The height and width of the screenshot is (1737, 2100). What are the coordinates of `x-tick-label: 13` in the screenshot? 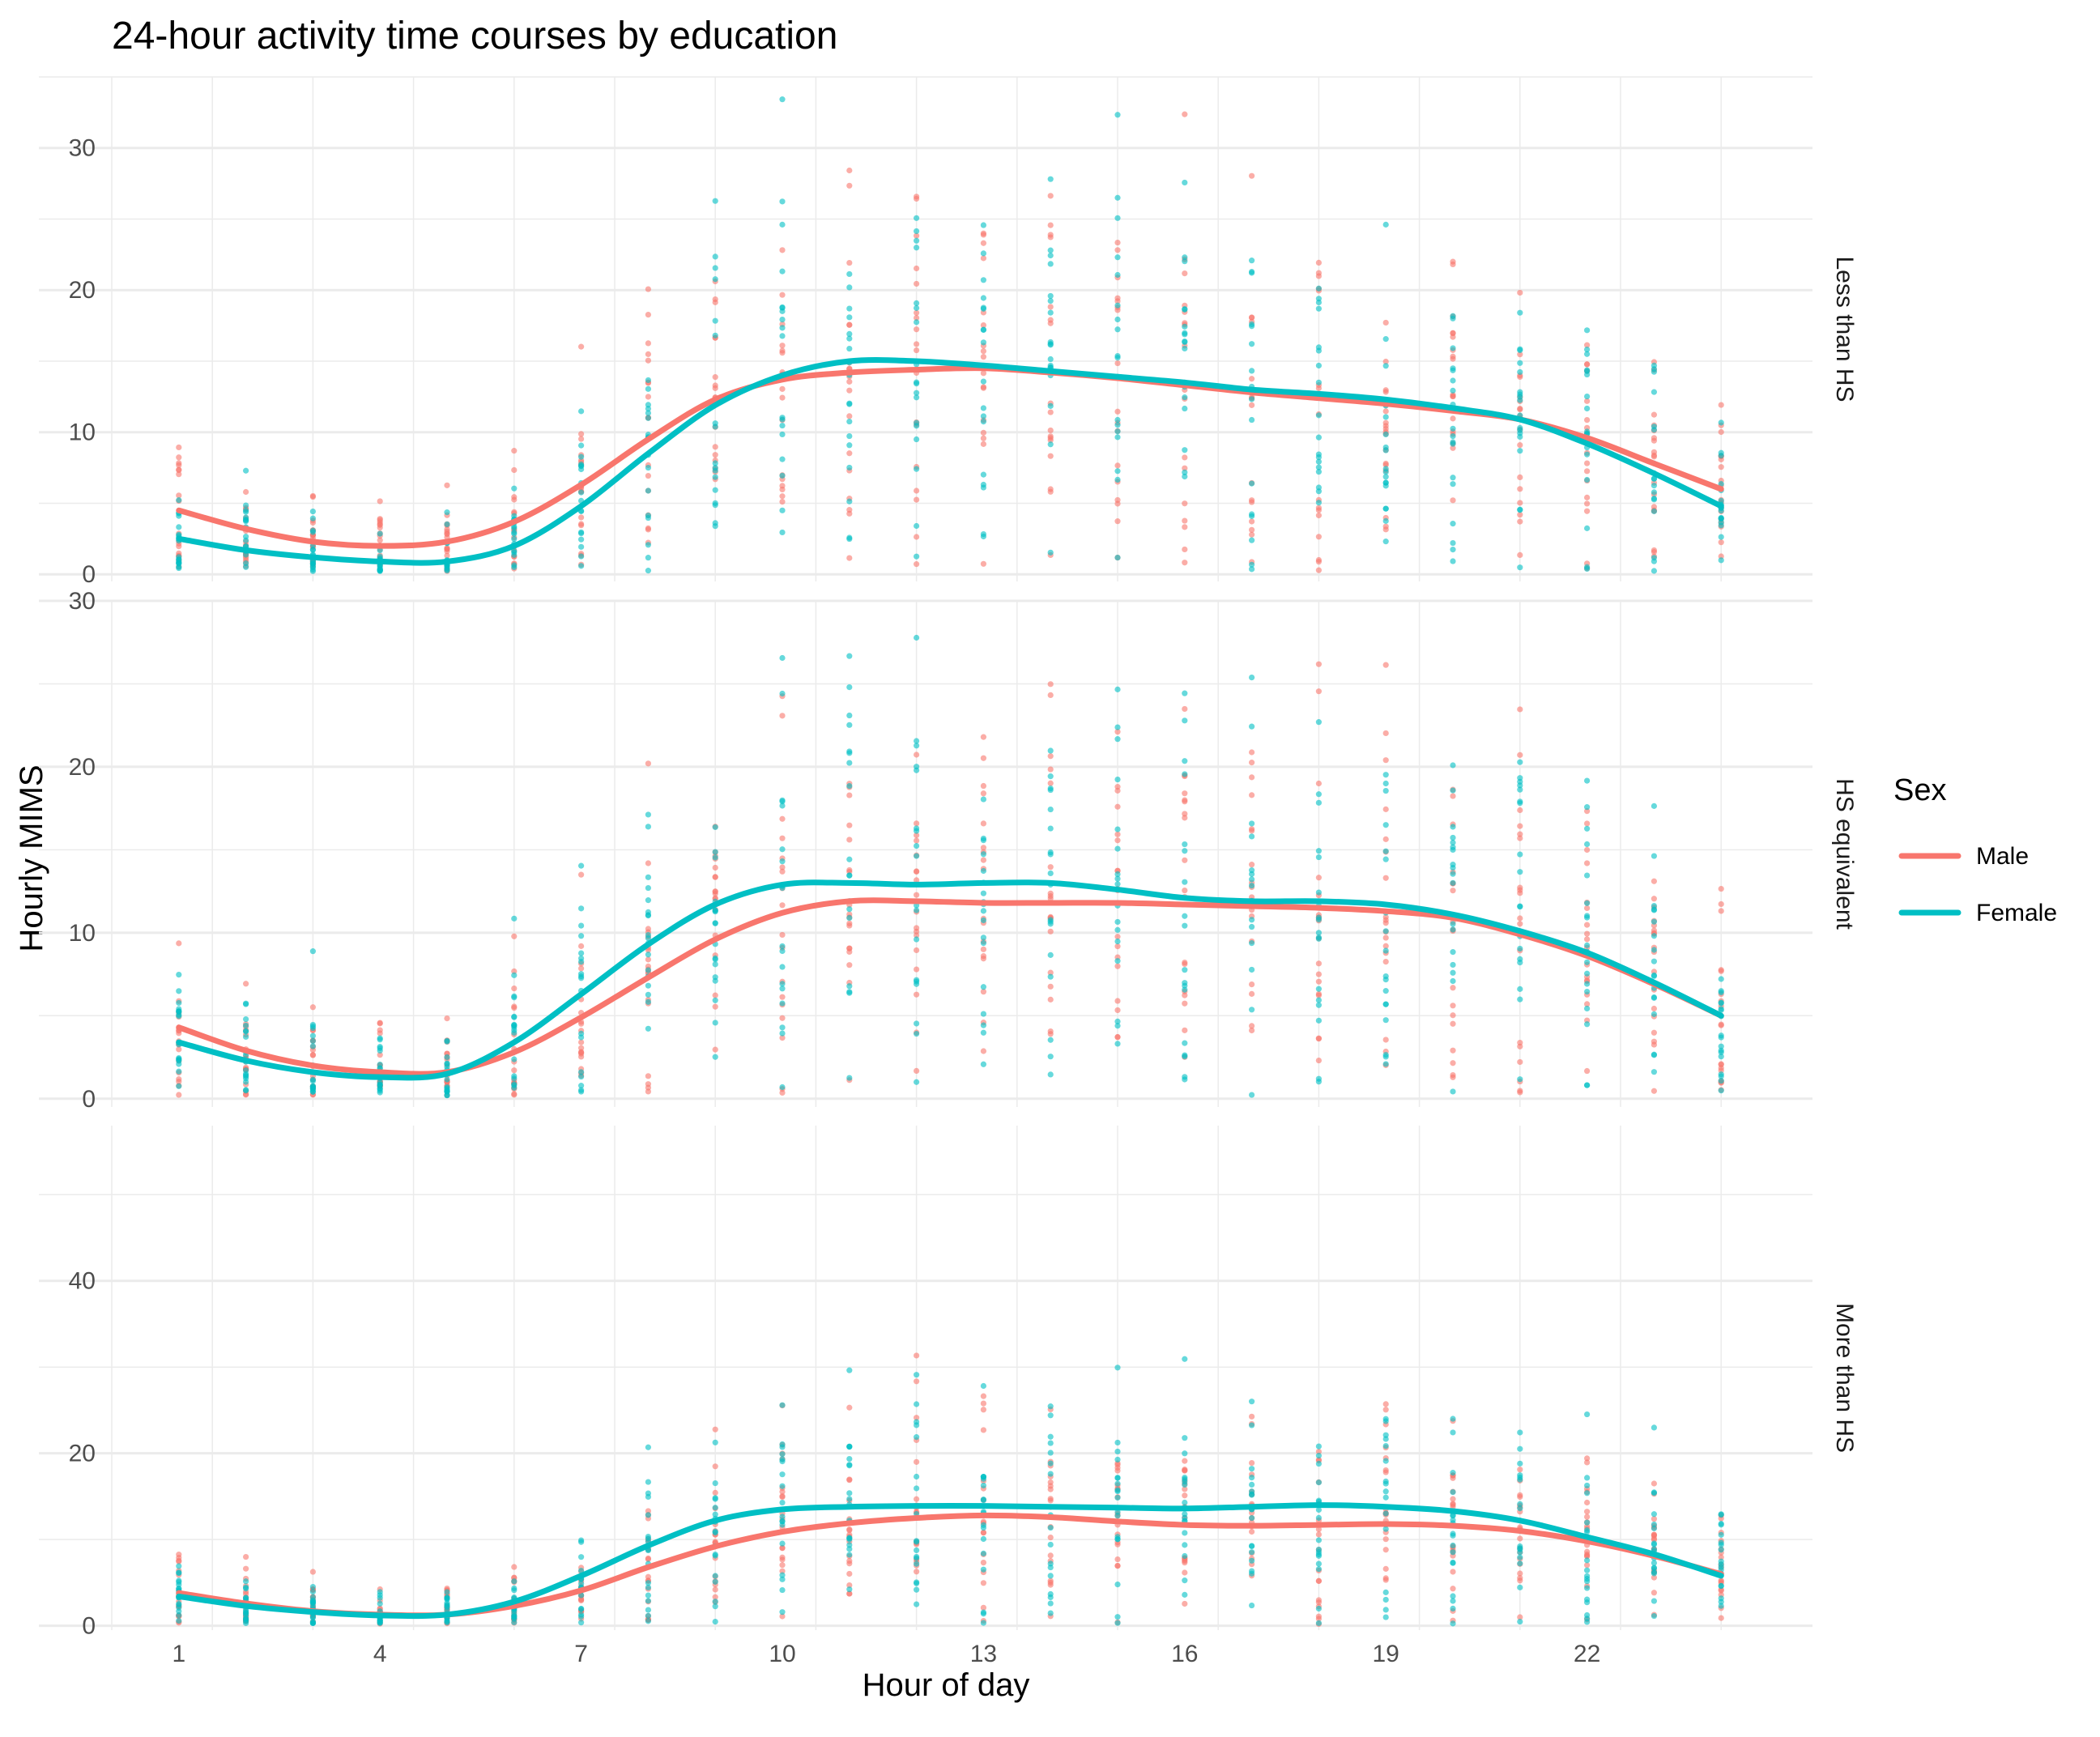 It's located at (983, 1654).